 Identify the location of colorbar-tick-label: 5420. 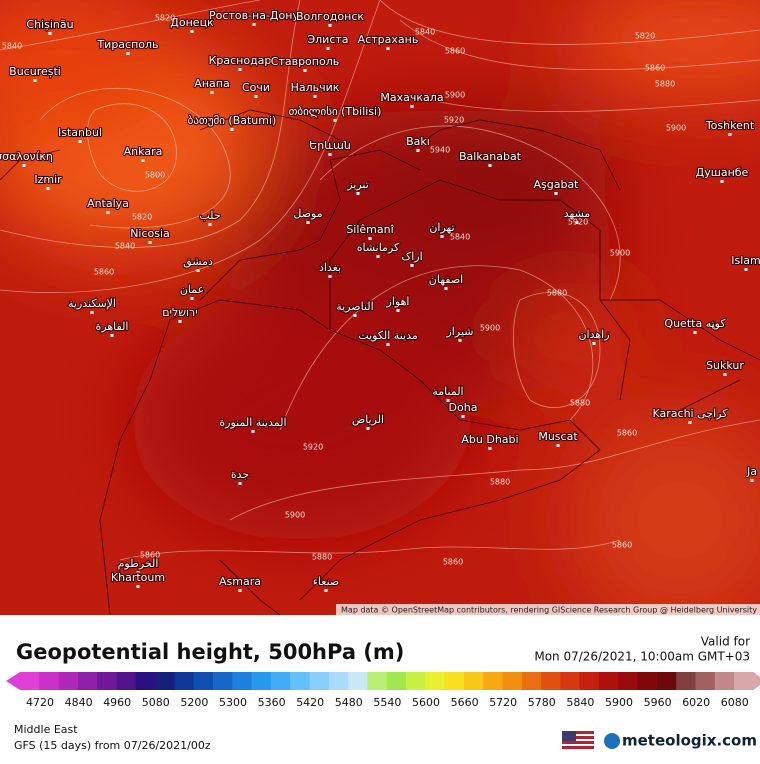
(310, 702).